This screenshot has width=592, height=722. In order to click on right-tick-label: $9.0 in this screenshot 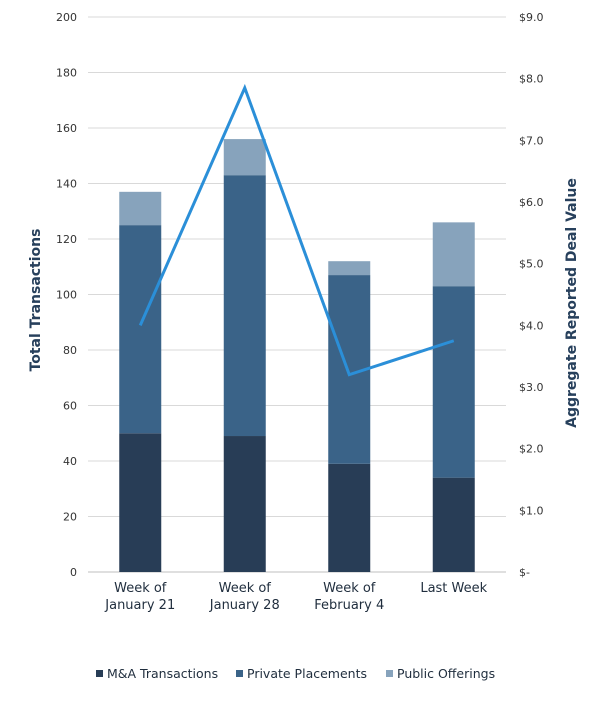, I will do `click(531, 17)`.